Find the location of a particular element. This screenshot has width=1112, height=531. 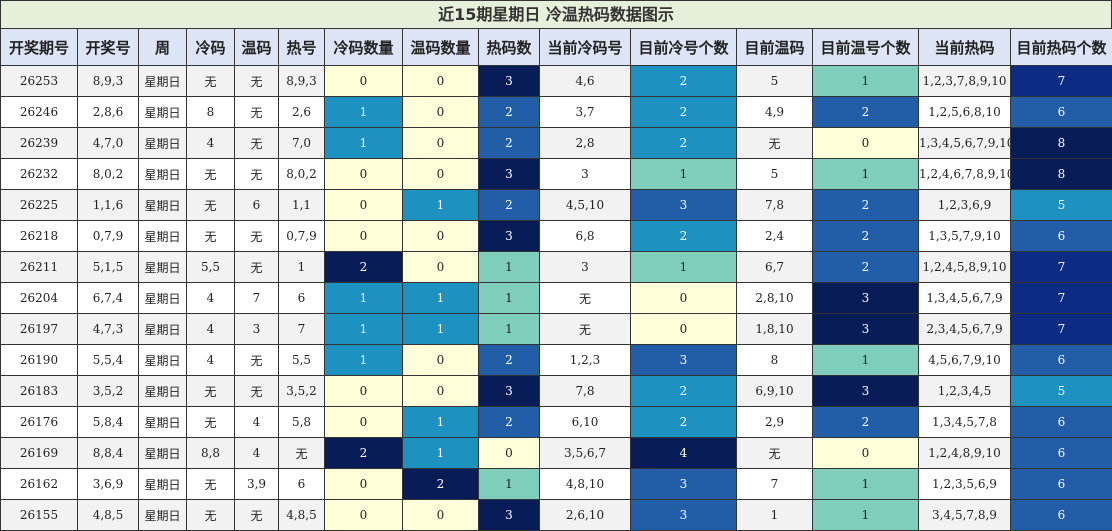

table-cell: 6,7 is located at coordinates (775, 267).